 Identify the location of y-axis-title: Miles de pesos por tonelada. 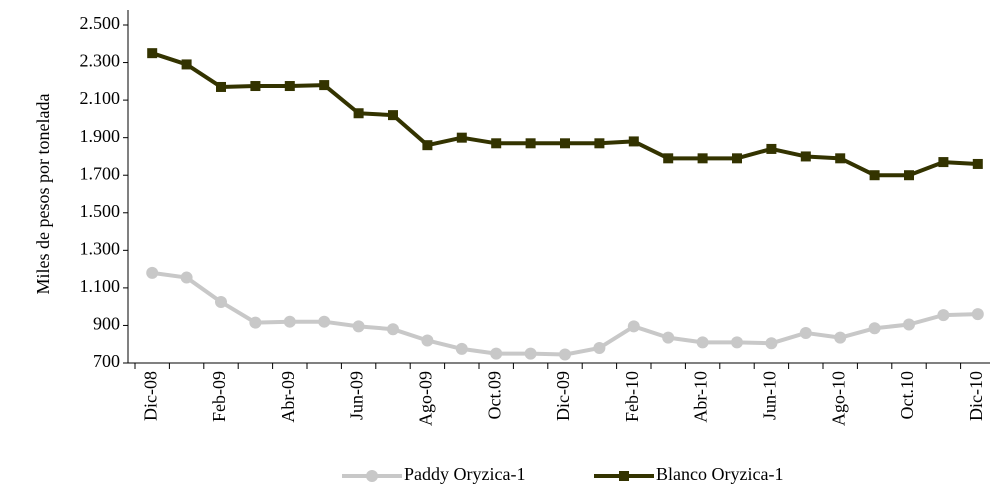
(43, 194).